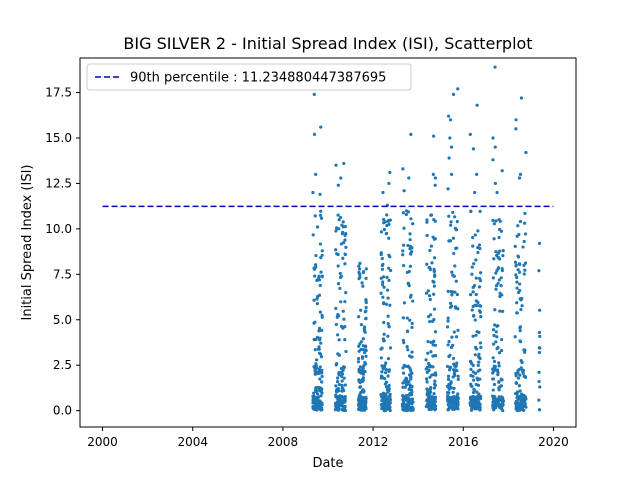  I want to click on x-tick-label: 2020, so click(553, 442).